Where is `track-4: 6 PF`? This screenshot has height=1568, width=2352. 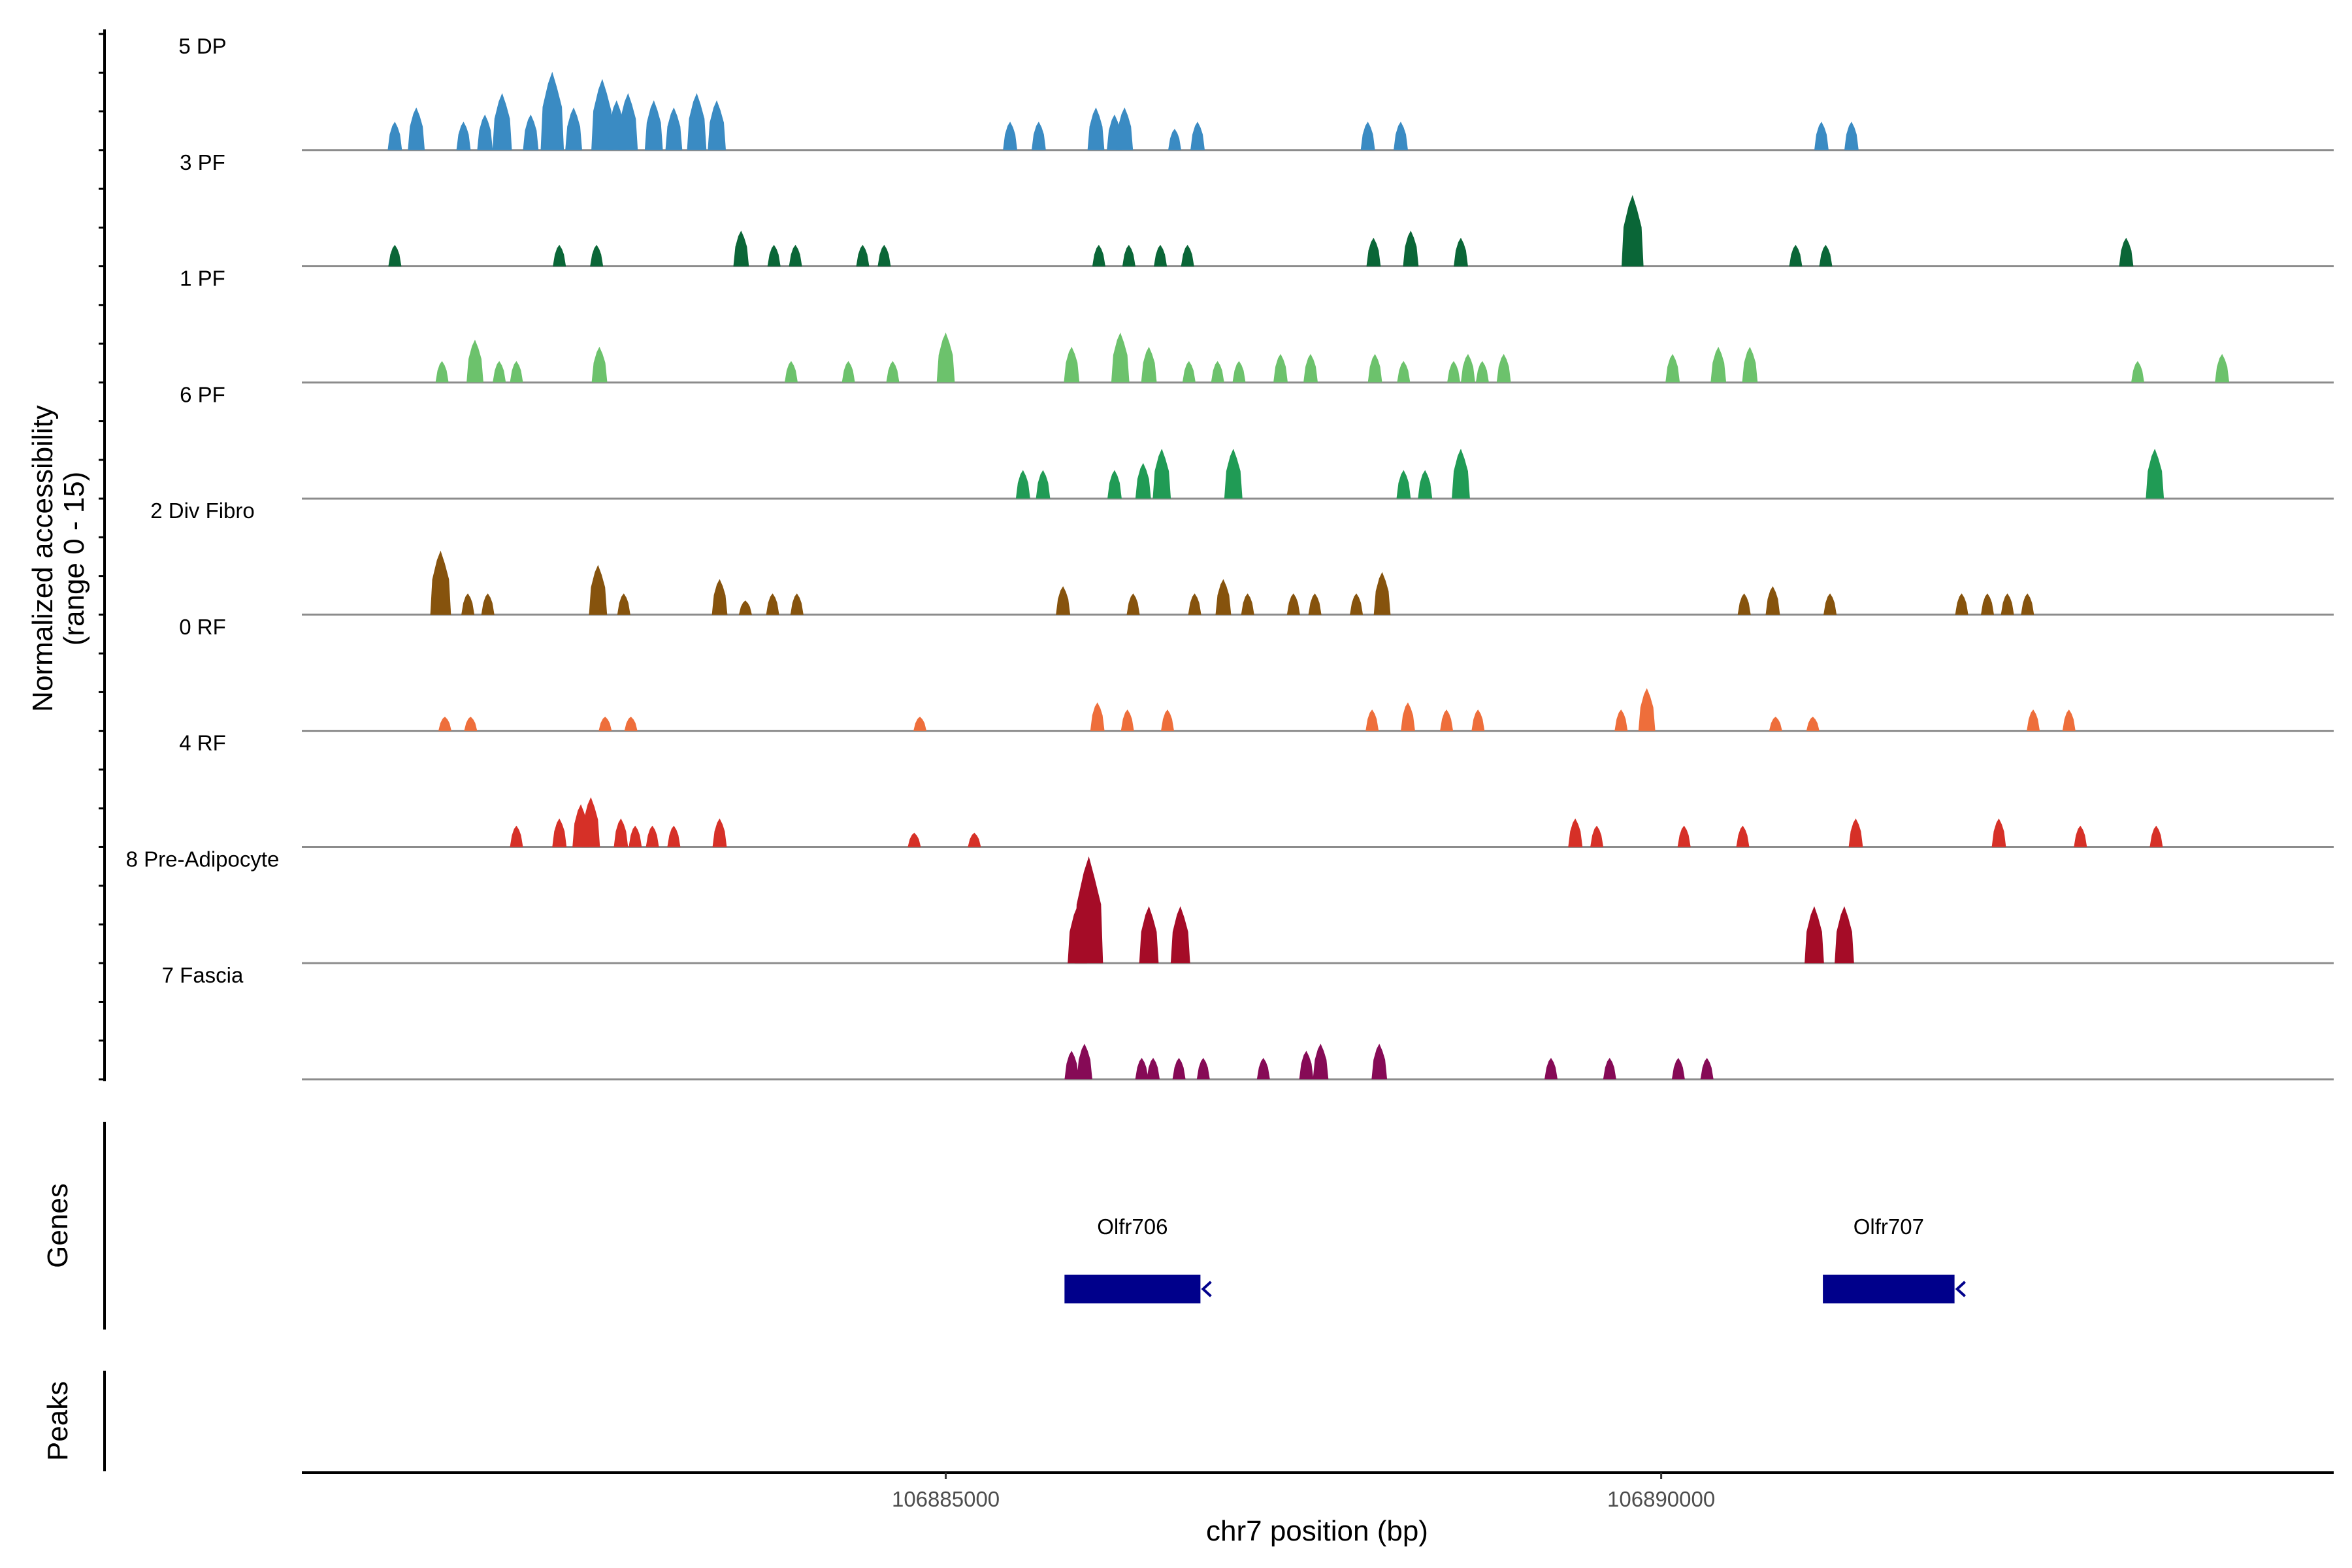 track-4: 6 PF is located at coordinates (1257, 441).